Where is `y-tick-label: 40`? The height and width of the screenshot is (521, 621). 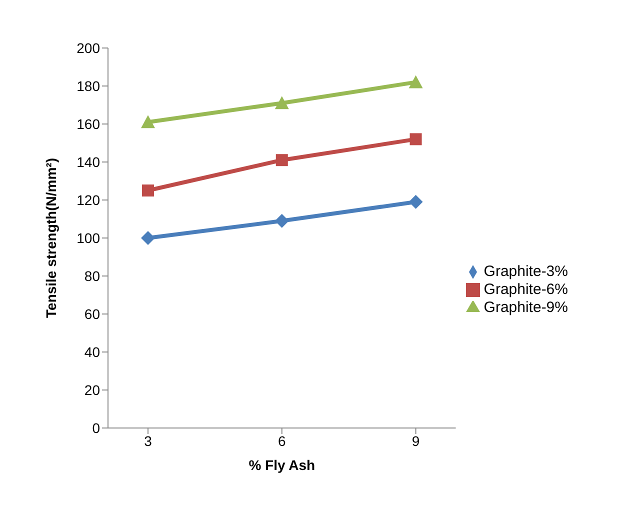 y-tick-label: 40 is located at coordinates (92, 352).